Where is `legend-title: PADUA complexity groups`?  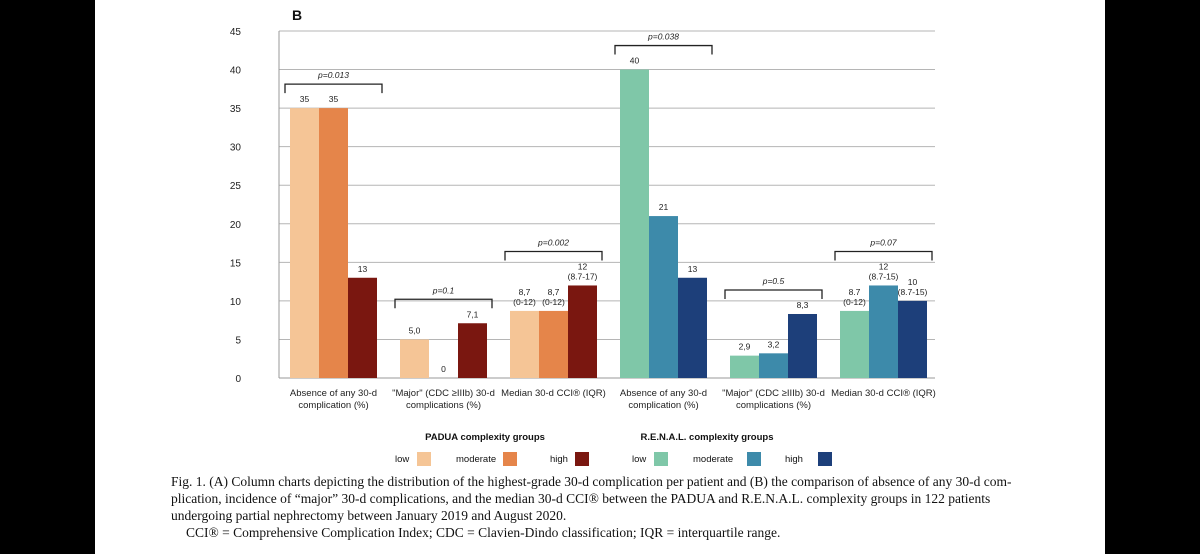
legend-title: PADUA complexity groups is located at coordinates (485, 437).